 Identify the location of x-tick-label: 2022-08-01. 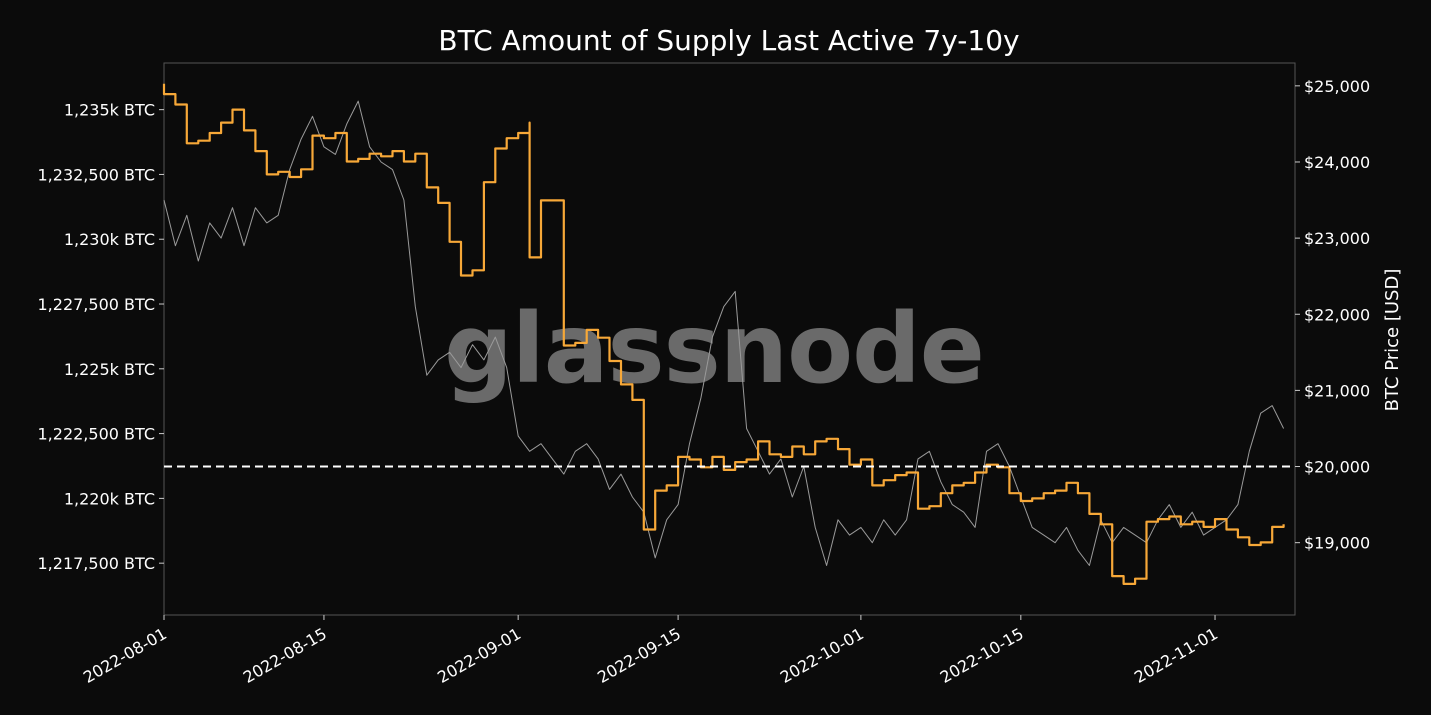
(125, 655).